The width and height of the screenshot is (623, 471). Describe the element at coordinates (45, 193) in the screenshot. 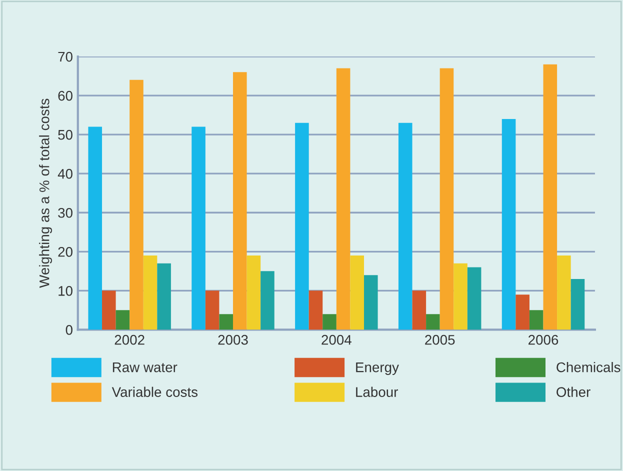

I see `y-axis-title: Weighting as a % of total costs` at that location.